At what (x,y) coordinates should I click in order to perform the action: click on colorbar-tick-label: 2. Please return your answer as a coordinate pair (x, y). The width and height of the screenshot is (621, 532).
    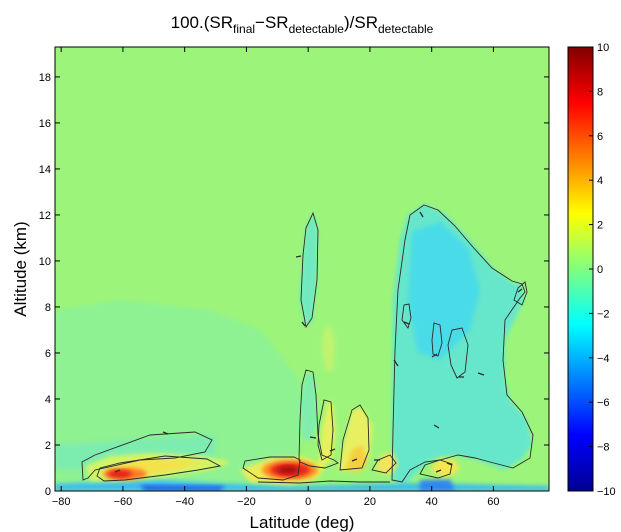
    Looking at the image, I should click on (600, 226).